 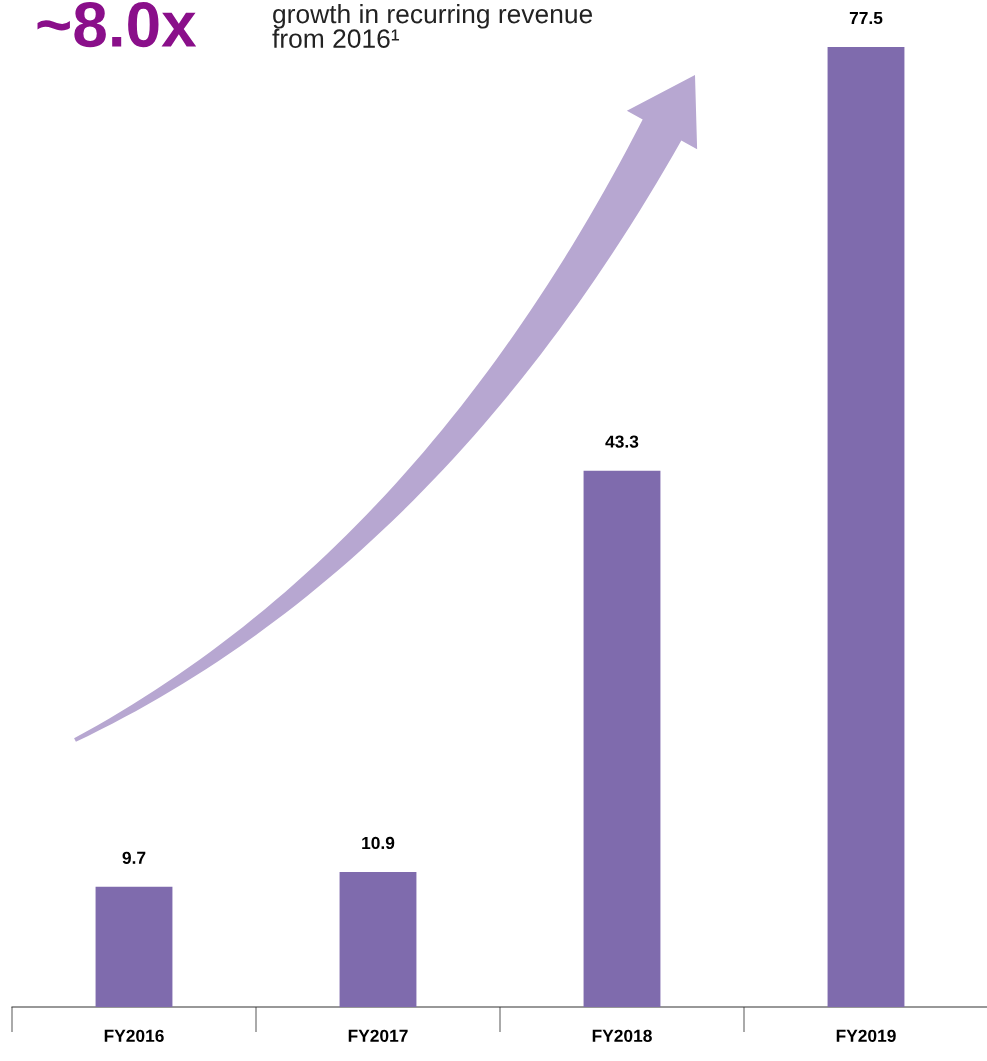 I want to click on x-tick-label: FY2016, so click(x=134, y=1035).